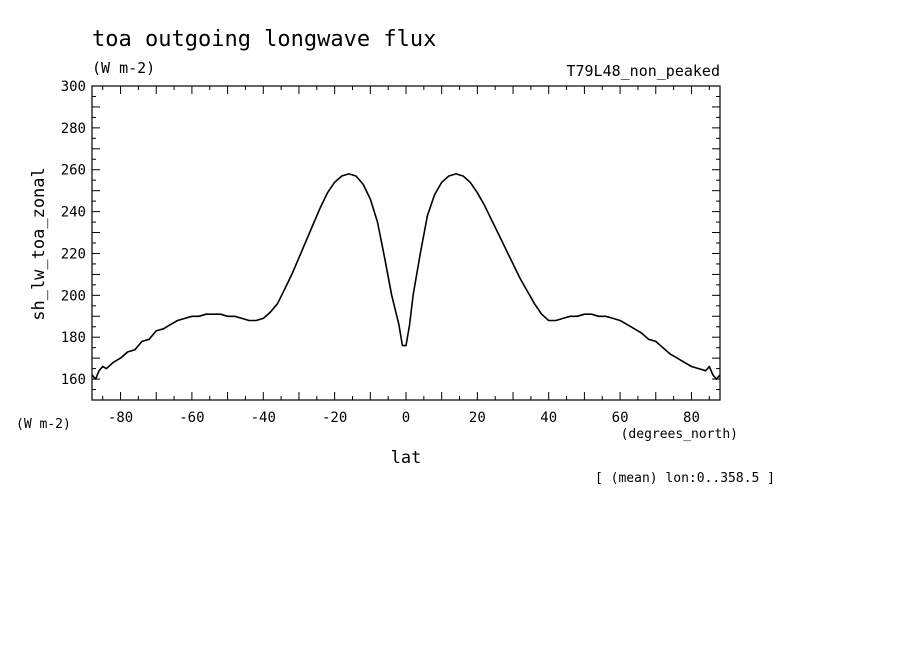  I want to click on x-tick-label: 60, so click(620, 418).